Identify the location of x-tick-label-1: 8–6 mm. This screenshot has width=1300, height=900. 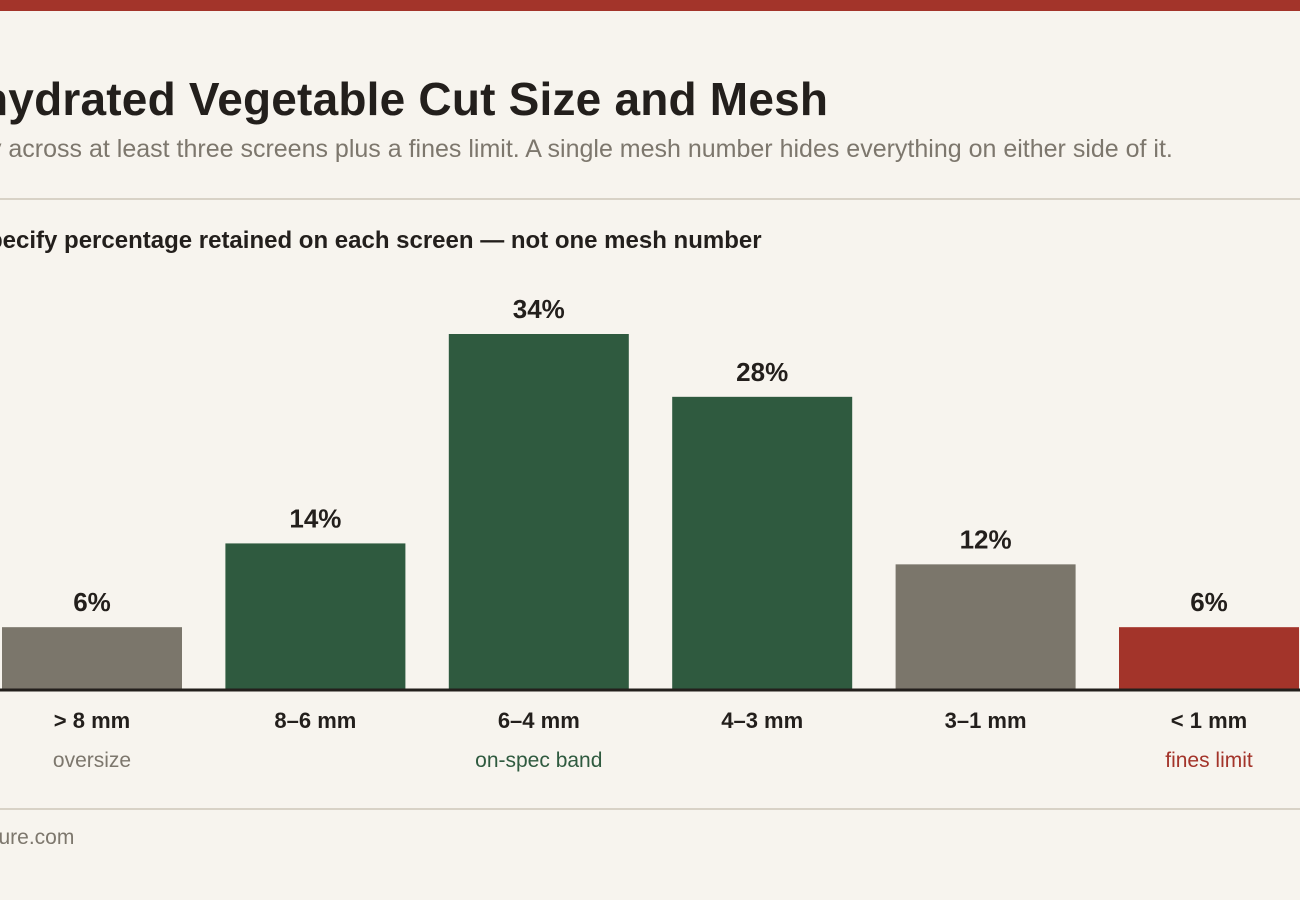
(315, 720).